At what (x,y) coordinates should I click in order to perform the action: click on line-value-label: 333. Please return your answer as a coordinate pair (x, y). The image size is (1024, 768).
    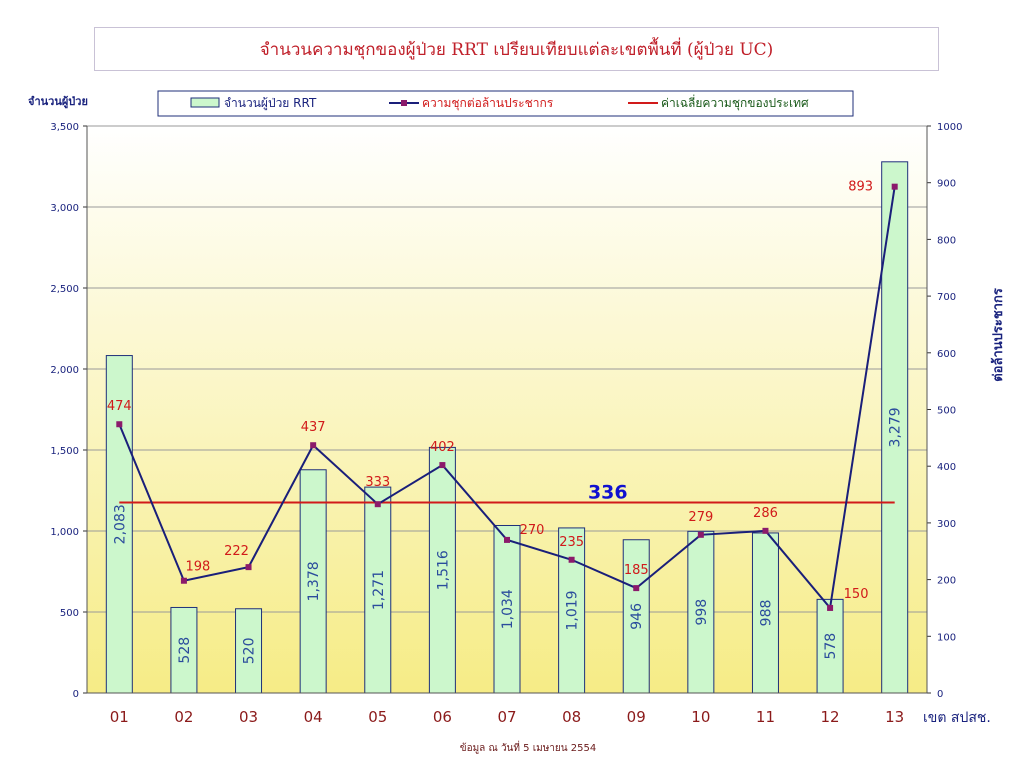
    Looking at the image, I should click on (377, 482).